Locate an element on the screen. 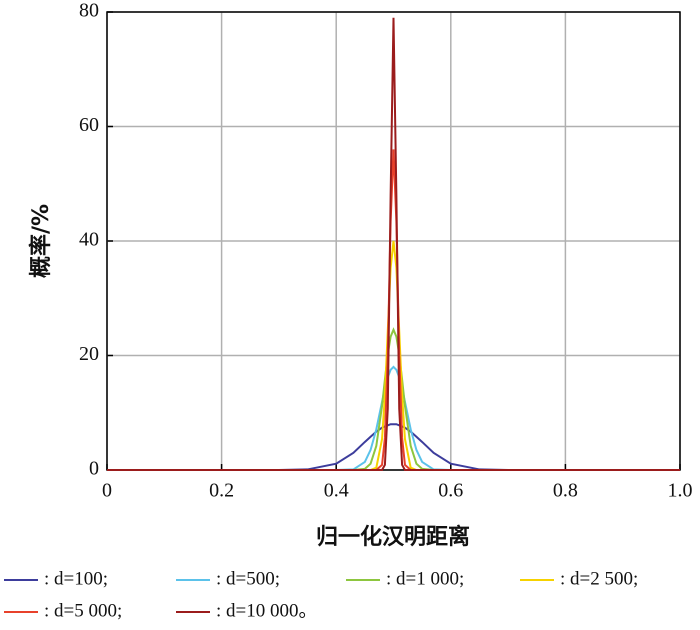  x-tick-label: 0 is located at coordinates (107, 491).